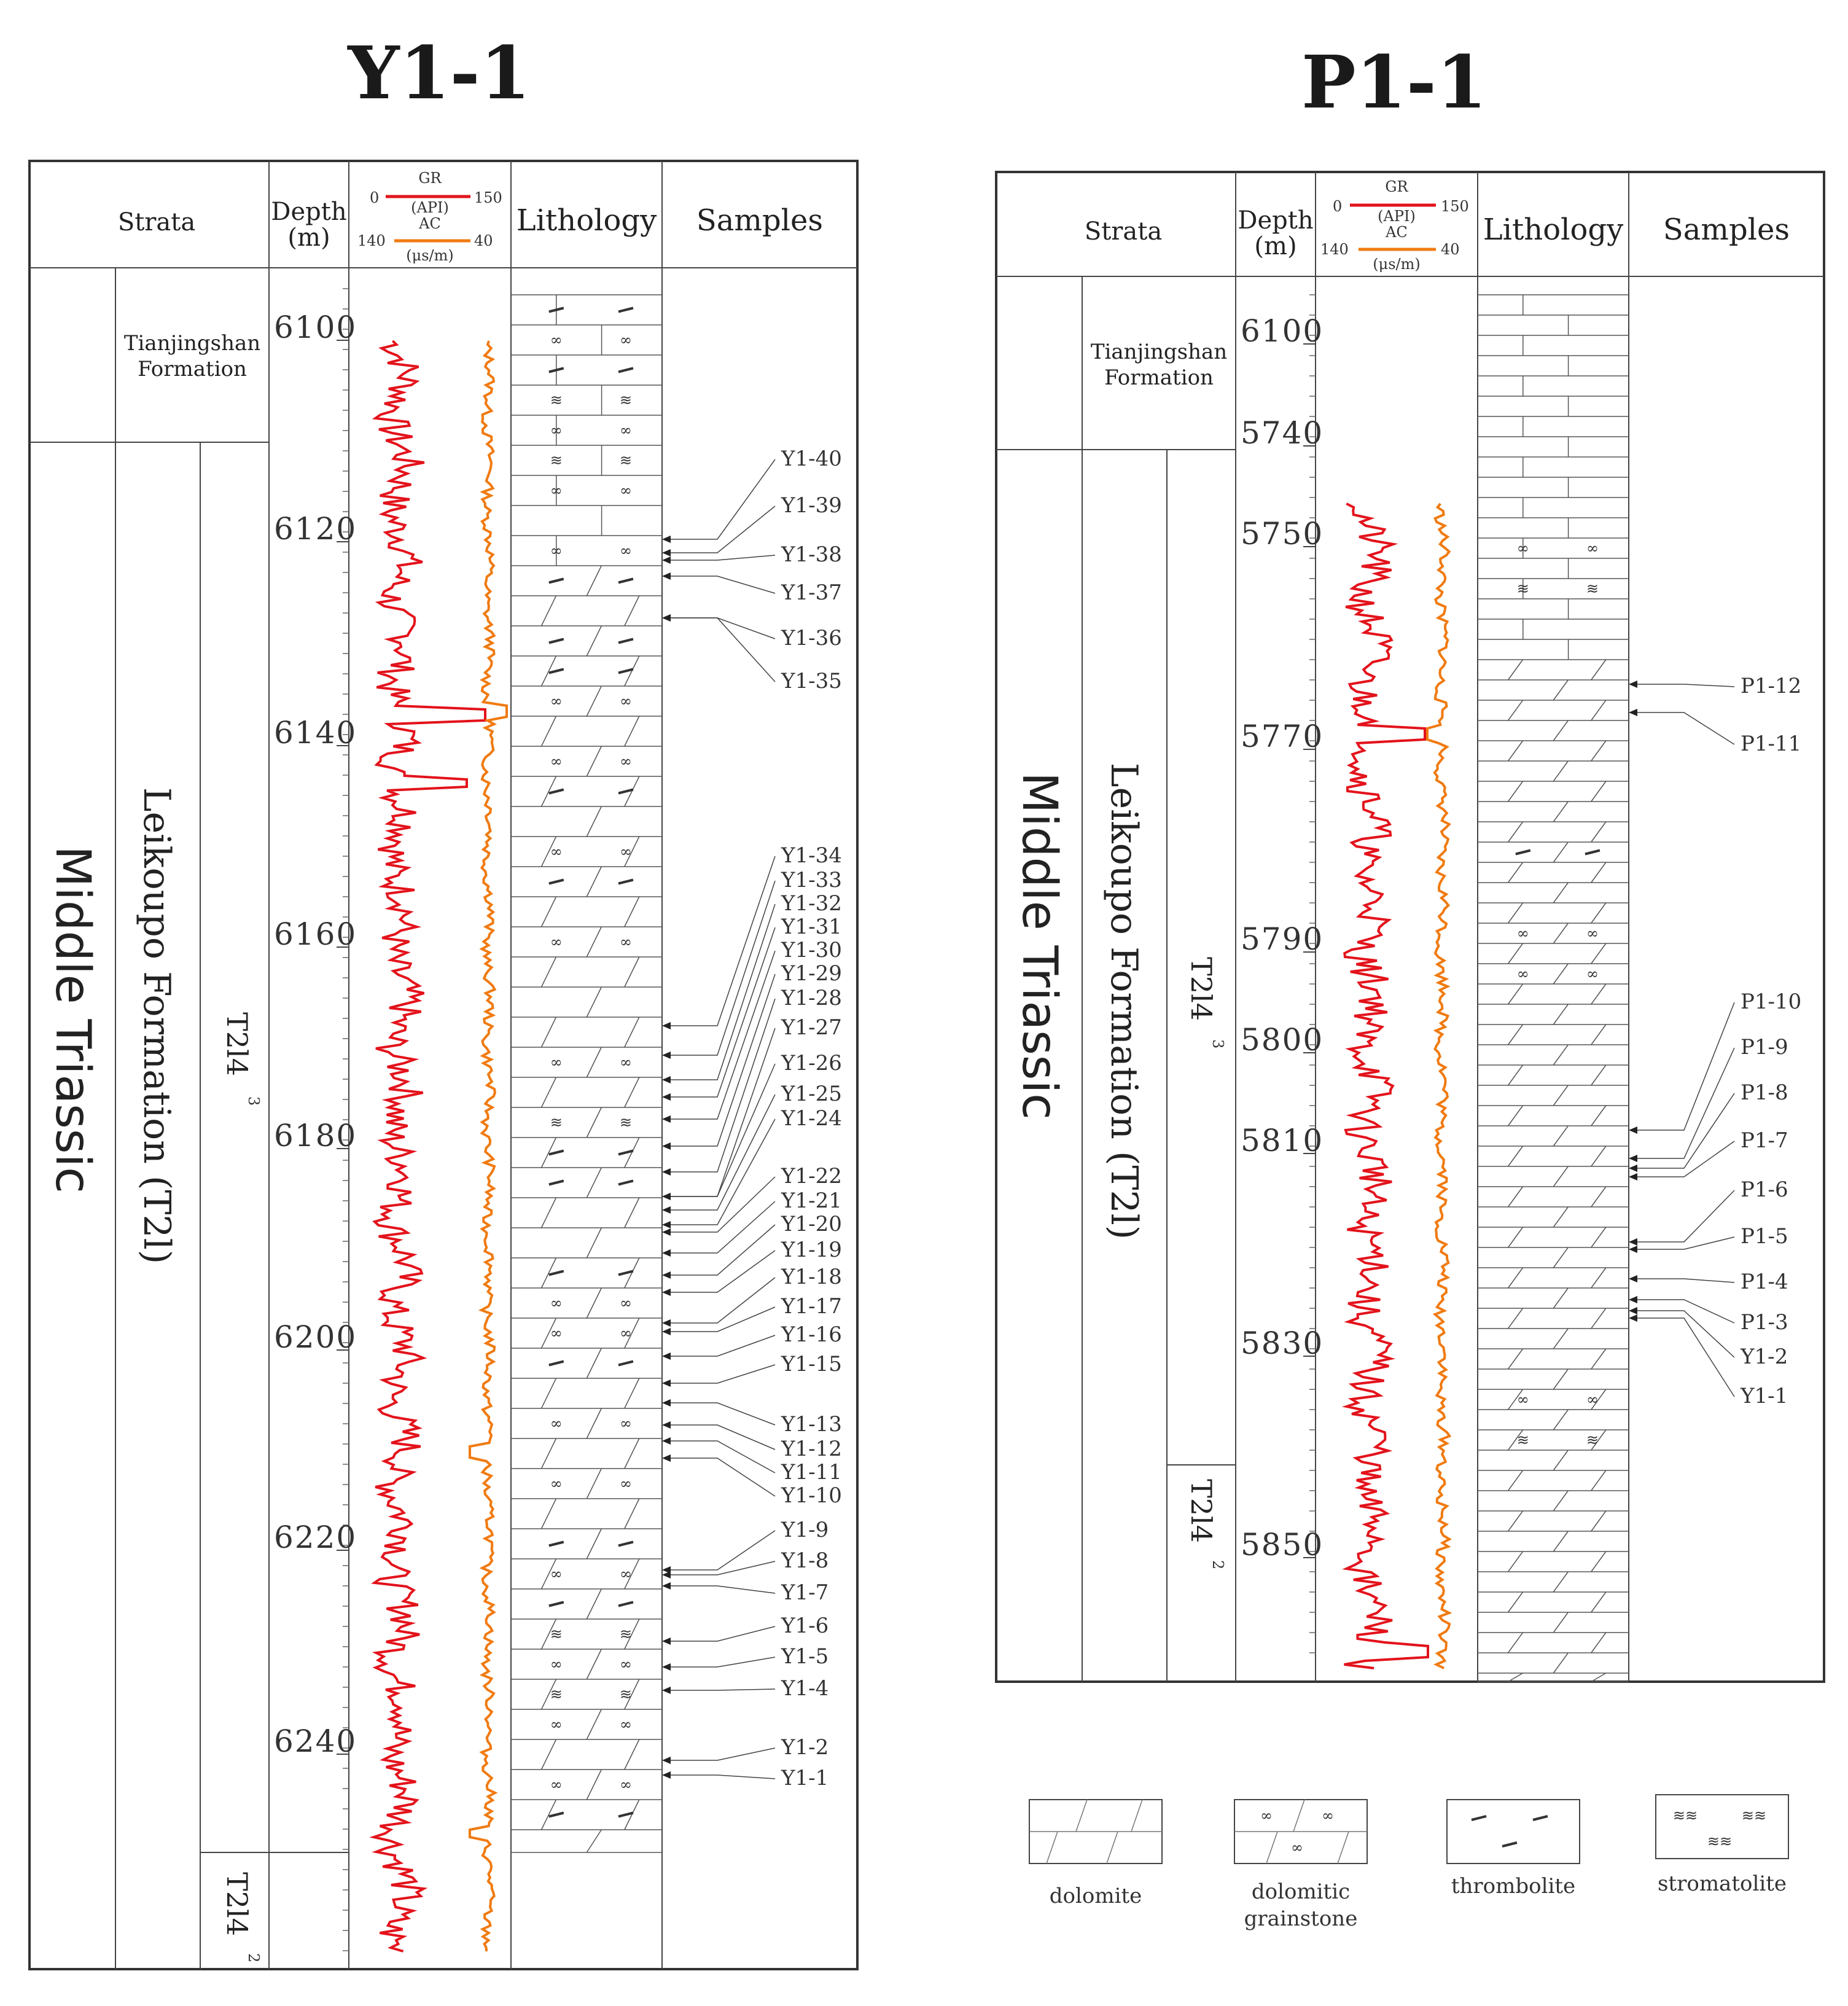 The height and width of the screenshot is (2006, 1848). I want to click on sample-label: Y1-16, so click(811, 1334).